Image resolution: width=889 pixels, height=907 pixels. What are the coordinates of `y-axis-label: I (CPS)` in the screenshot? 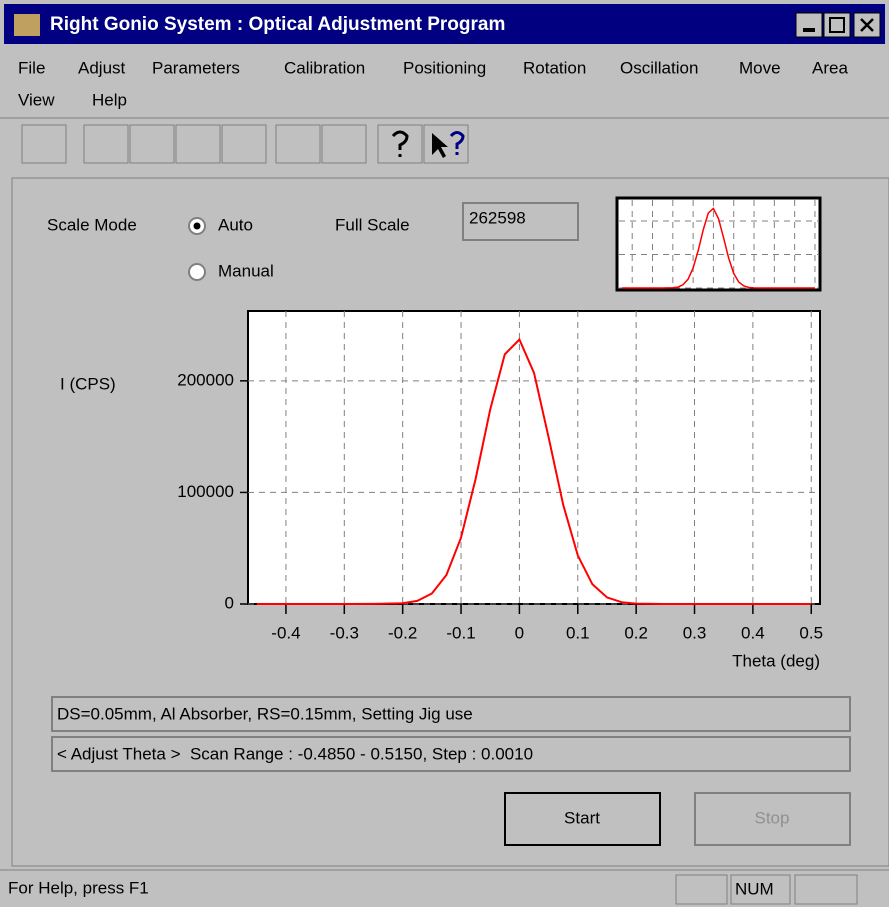 It's located at (88, 383).